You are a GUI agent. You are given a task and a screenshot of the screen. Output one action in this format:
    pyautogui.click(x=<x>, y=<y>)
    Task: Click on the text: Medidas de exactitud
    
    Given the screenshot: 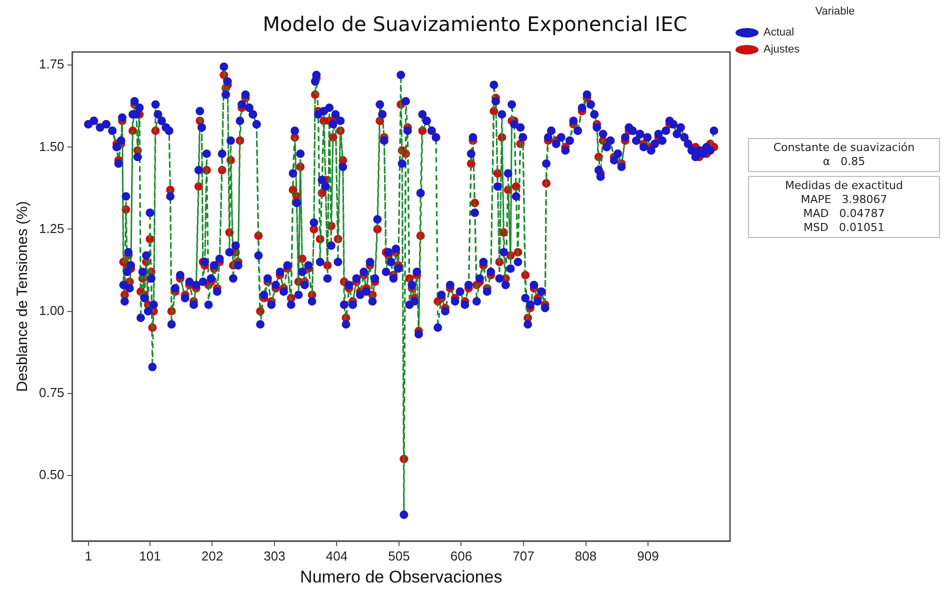 What is the action you would take?
    pyautogui.click(x=844, y=186)
    